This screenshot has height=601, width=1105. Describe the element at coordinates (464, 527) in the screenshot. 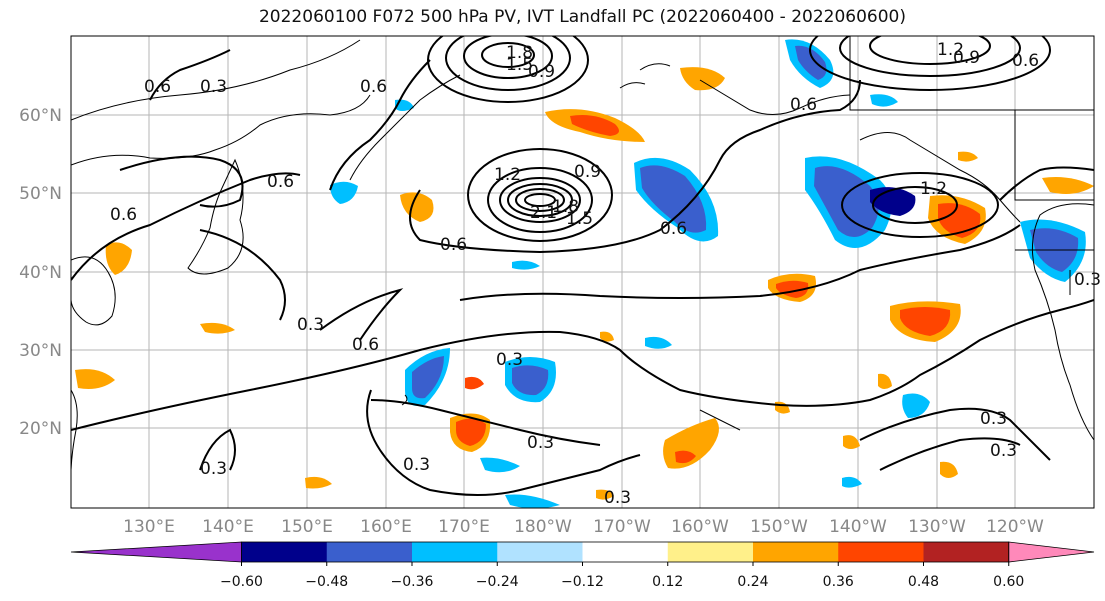

I see `lon-label: 170°E` at that location.